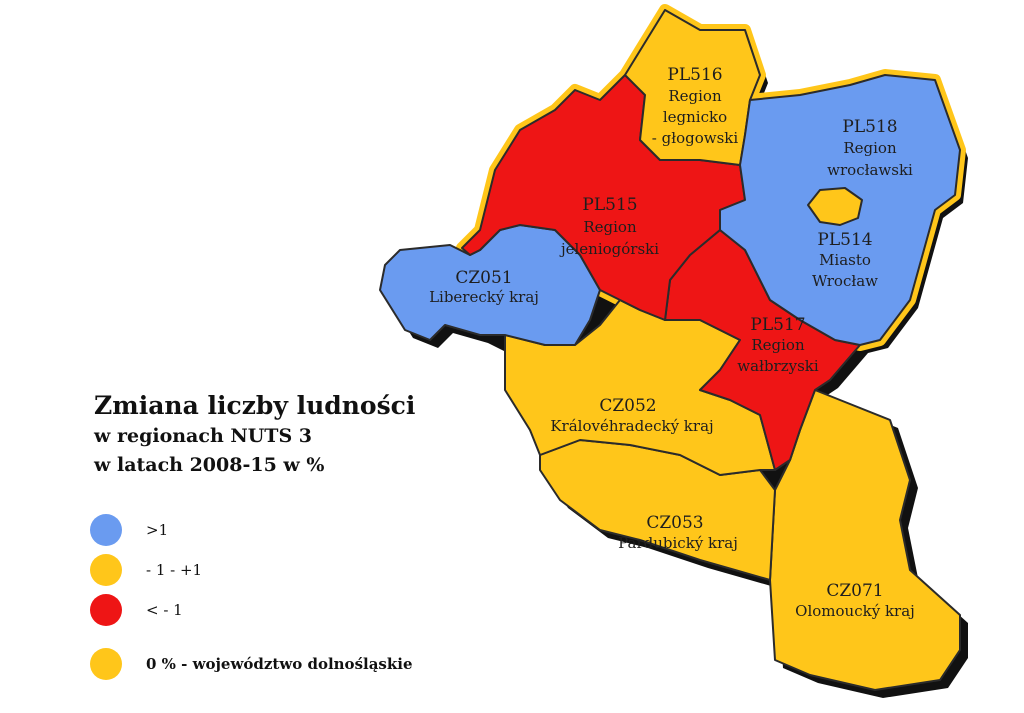 This screenshot has height=713, width=1024. I want to click on svg-text: Olomoucký kraj, so click(855, 611).